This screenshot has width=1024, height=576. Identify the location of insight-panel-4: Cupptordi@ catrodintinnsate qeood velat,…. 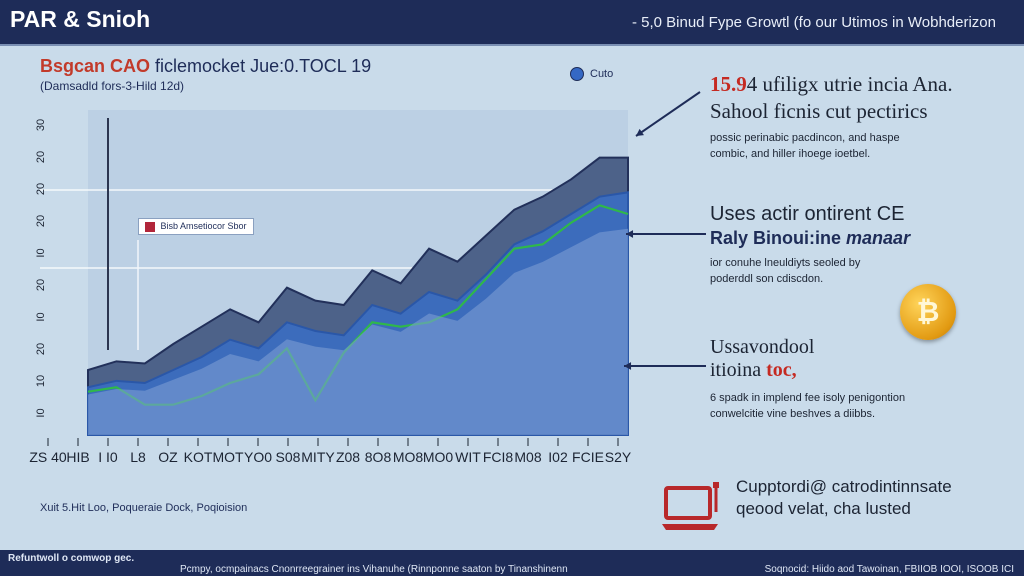
(871, 498).